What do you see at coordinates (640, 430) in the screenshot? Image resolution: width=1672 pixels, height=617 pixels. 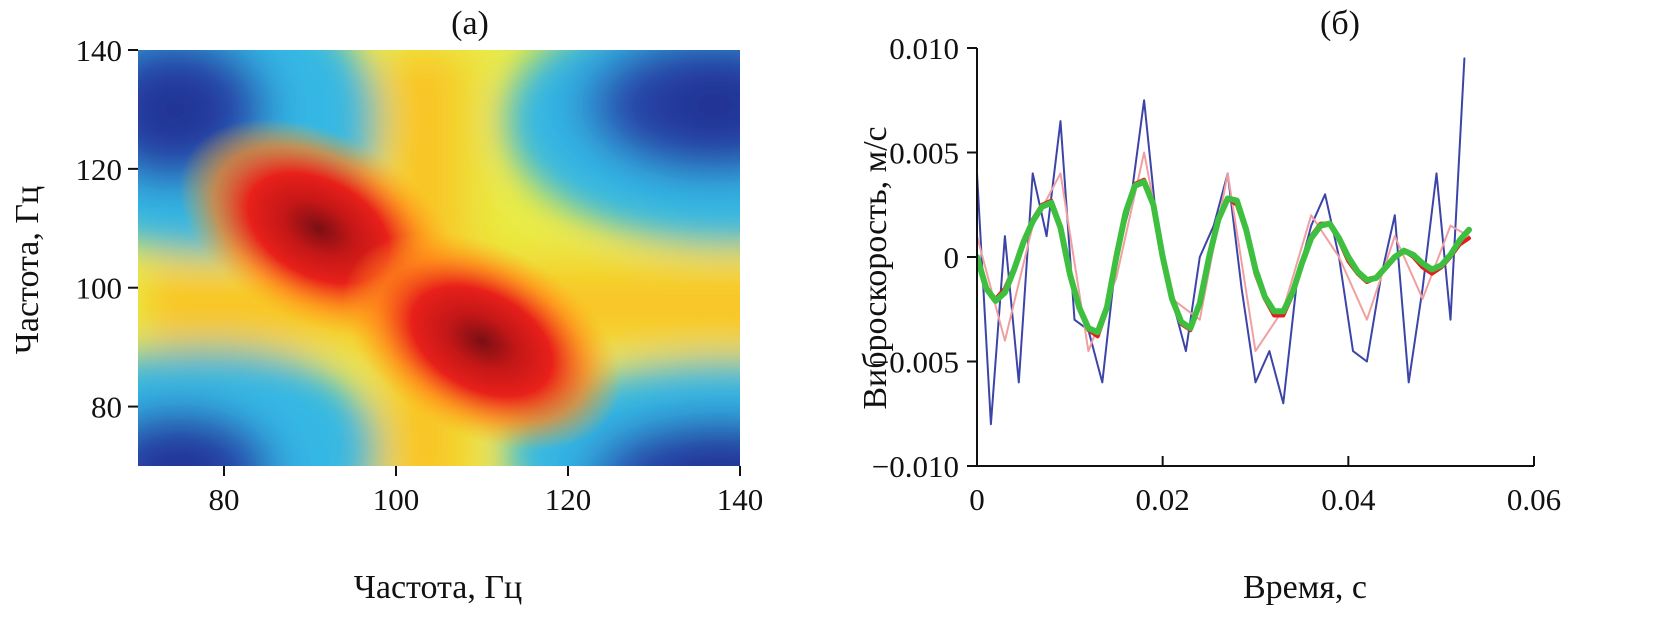 I see `heatmap-blue-br` at bounding box center [640, 430].